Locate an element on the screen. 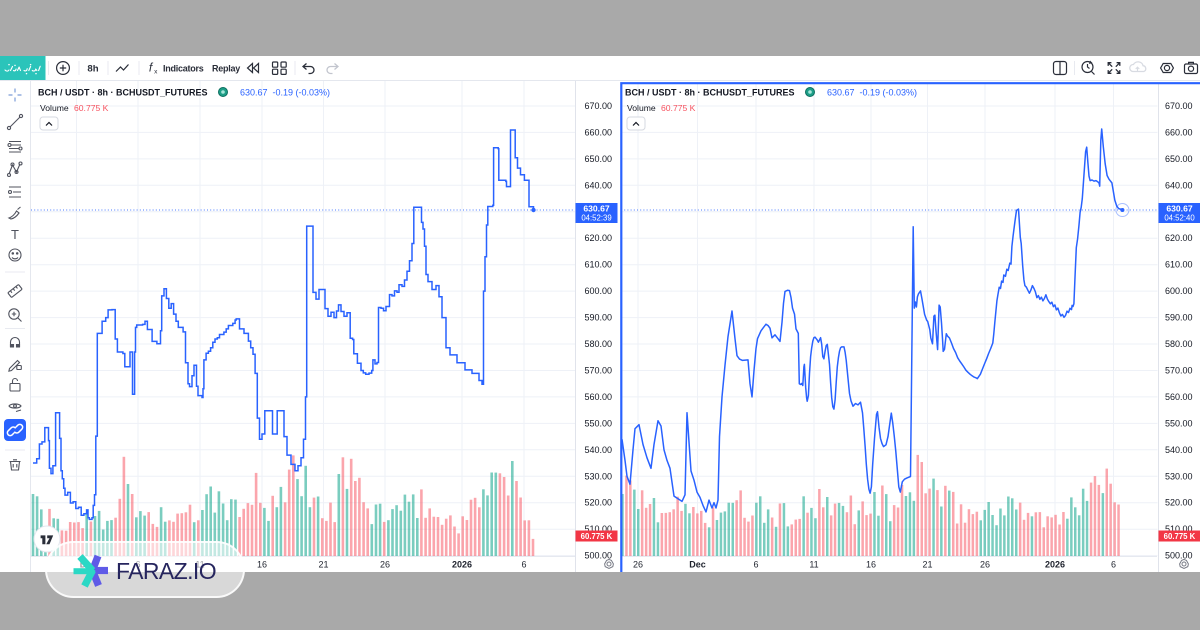 Image resolution: width=1200 pixels, height=630 pixels. svg-text: Dec is located at coordinates (697, 565).